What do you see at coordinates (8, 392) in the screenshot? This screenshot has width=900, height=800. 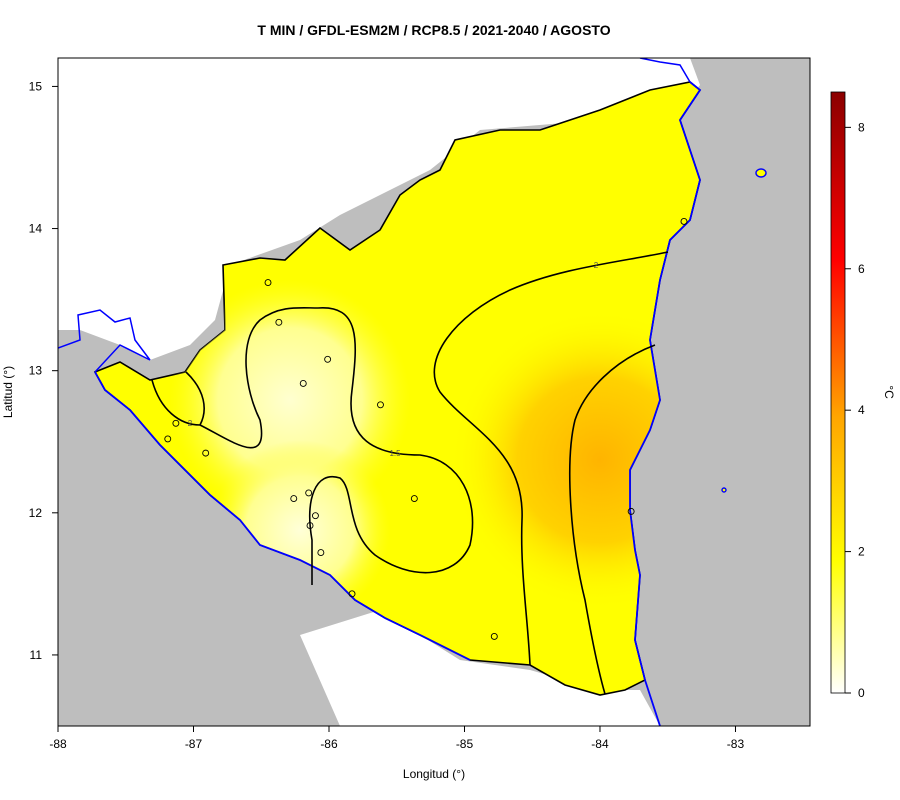 I see `y-axis-title: Latitud (°)` at bounding box center [8, 392].